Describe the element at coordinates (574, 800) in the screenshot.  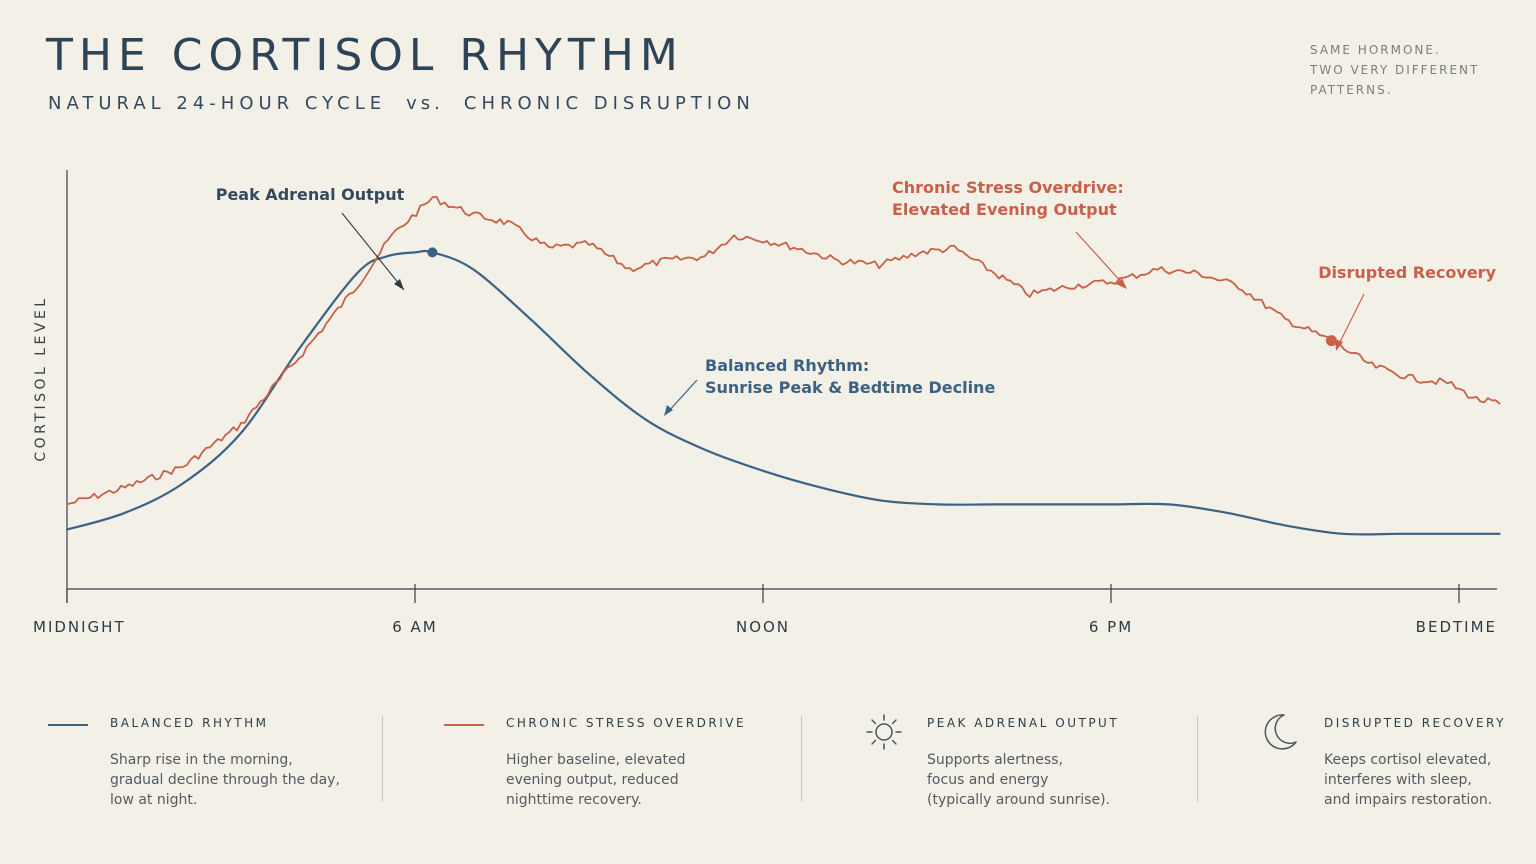
I see `legend-desc-line: nighttime recovery.` at that location.